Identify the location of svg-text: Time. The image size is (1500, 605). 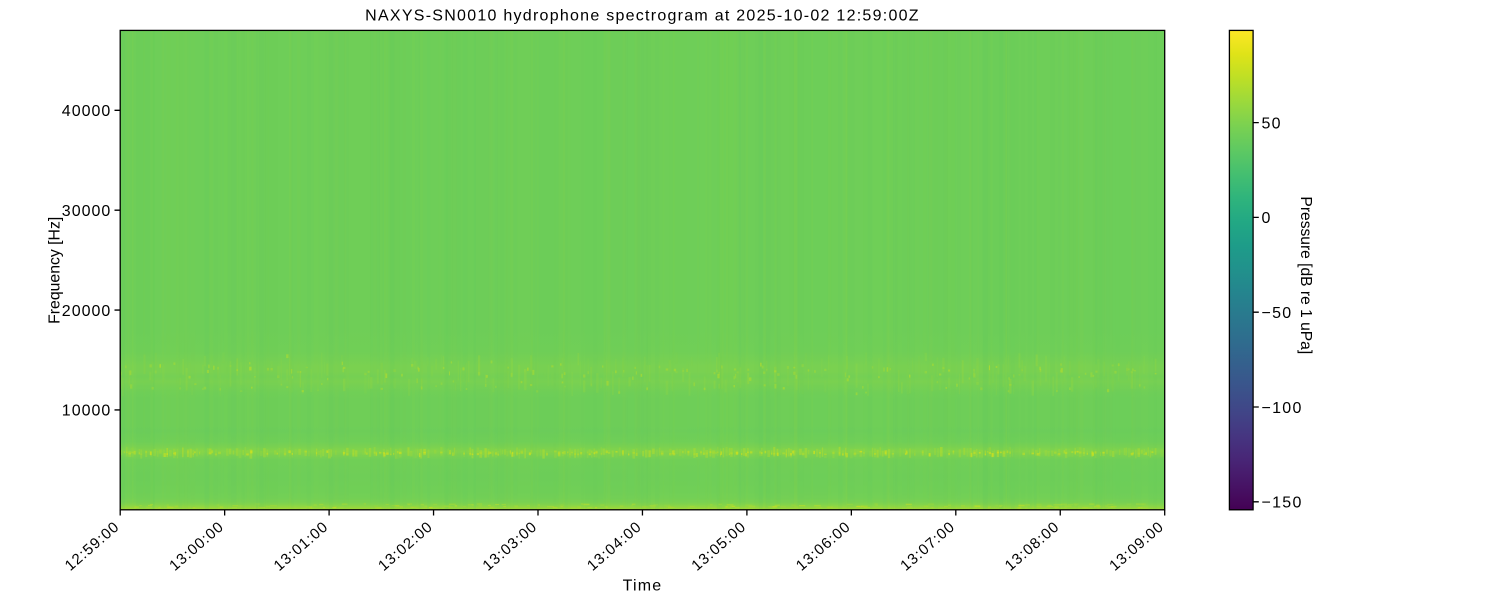
(643, 585).